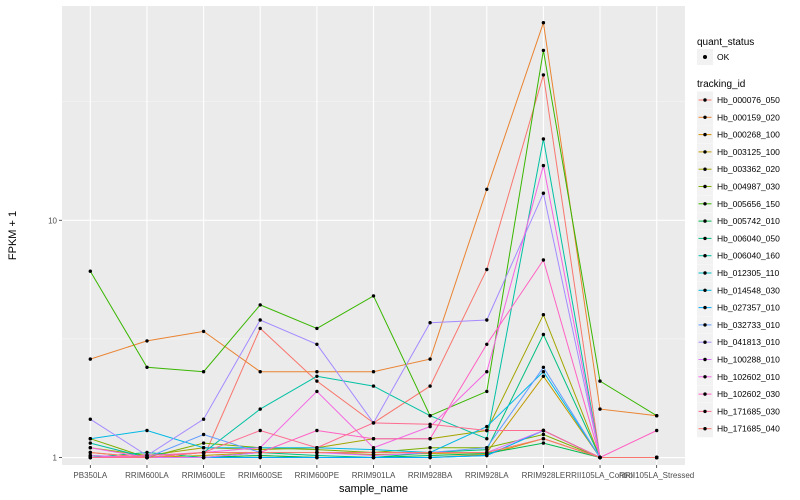 This screenshot has height=500, width=800. Describe the element at coordinates (748, 187) in the screenshot. I see `color-legend-label: Hb_004987_030` at that location.